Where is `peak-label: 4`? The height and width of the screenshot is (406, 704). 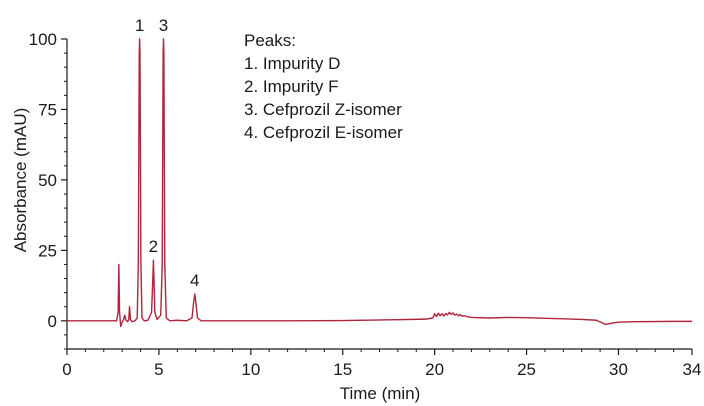 peak-label: 4 is located at coordinates (194, 280).